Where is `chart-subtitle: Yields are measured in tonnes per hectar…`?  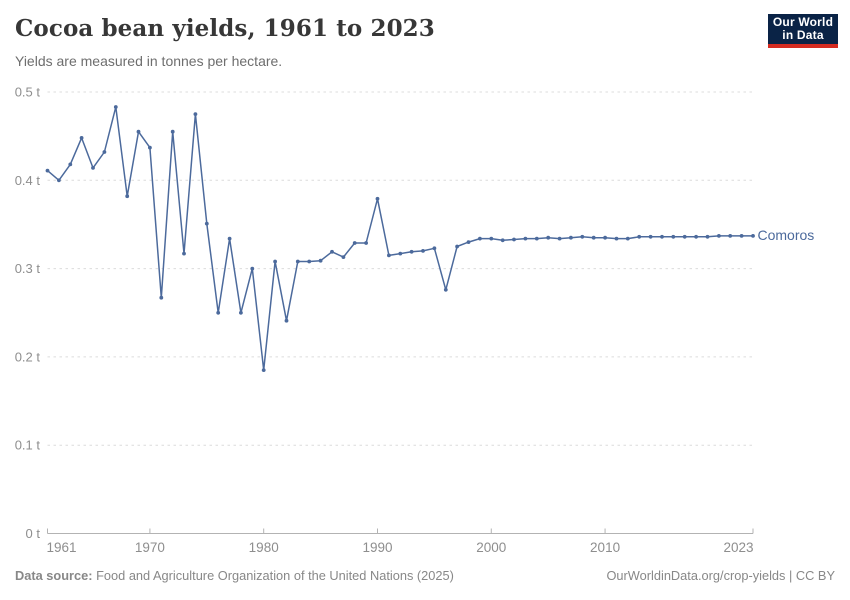
chart-subtitle: Yields are measured in tonnes per hectar… is located at coordinates (149, 61).